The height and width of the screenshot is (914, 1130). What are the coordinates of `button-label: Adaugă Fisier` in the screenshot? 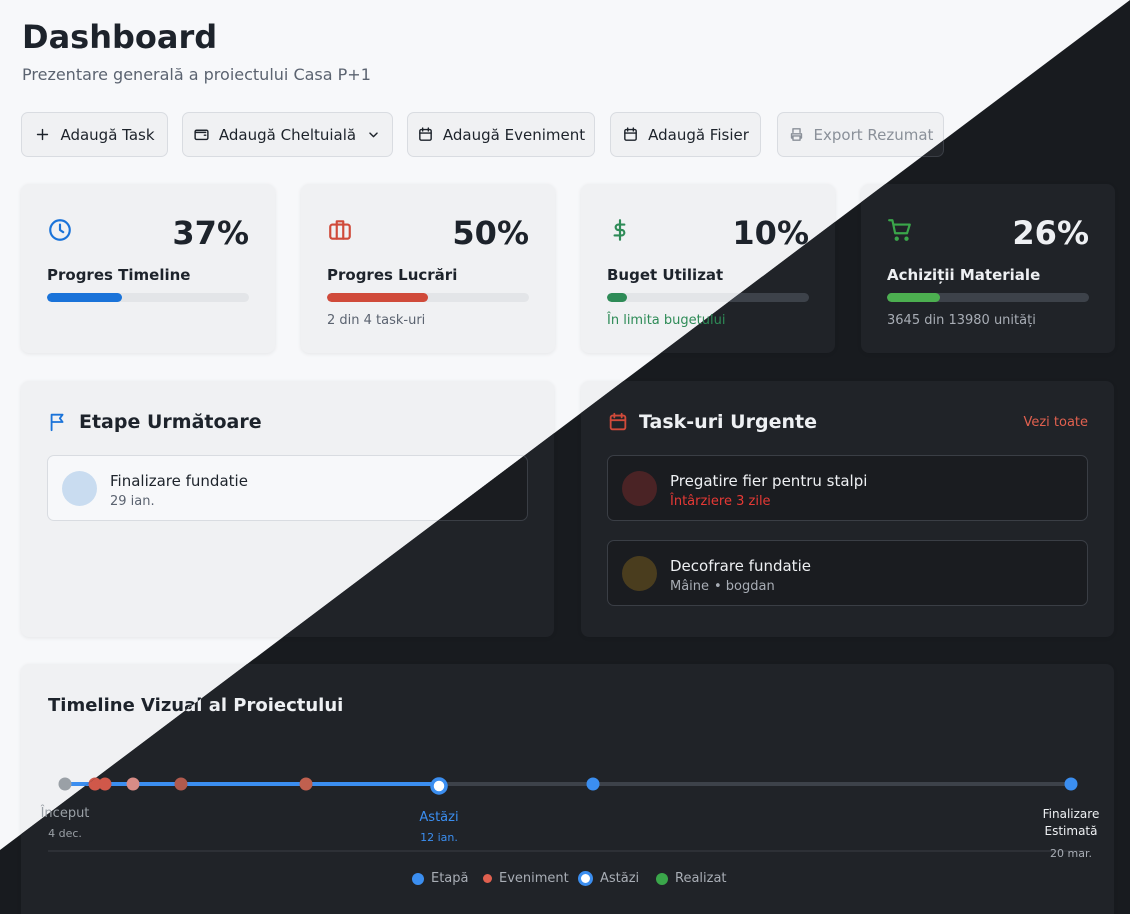 It's located at (698, 134).